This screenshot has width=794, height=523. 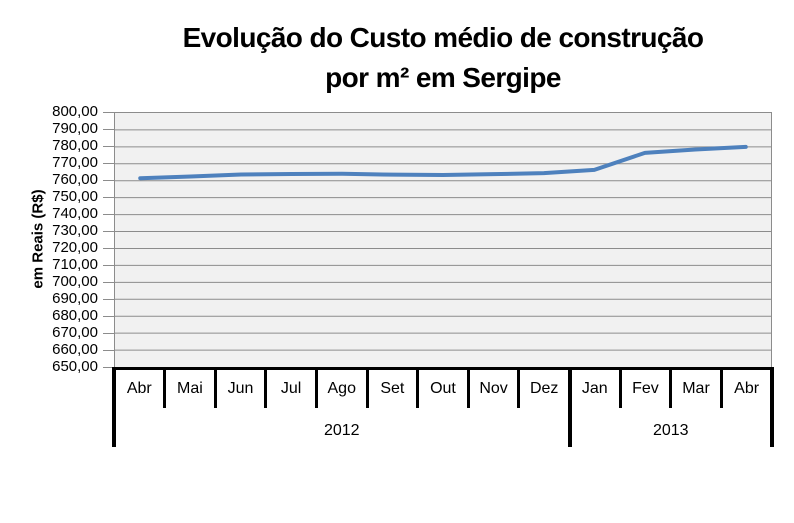 I want to click on y-axis-tick-label: 700,00, so click(x=75, y=281).